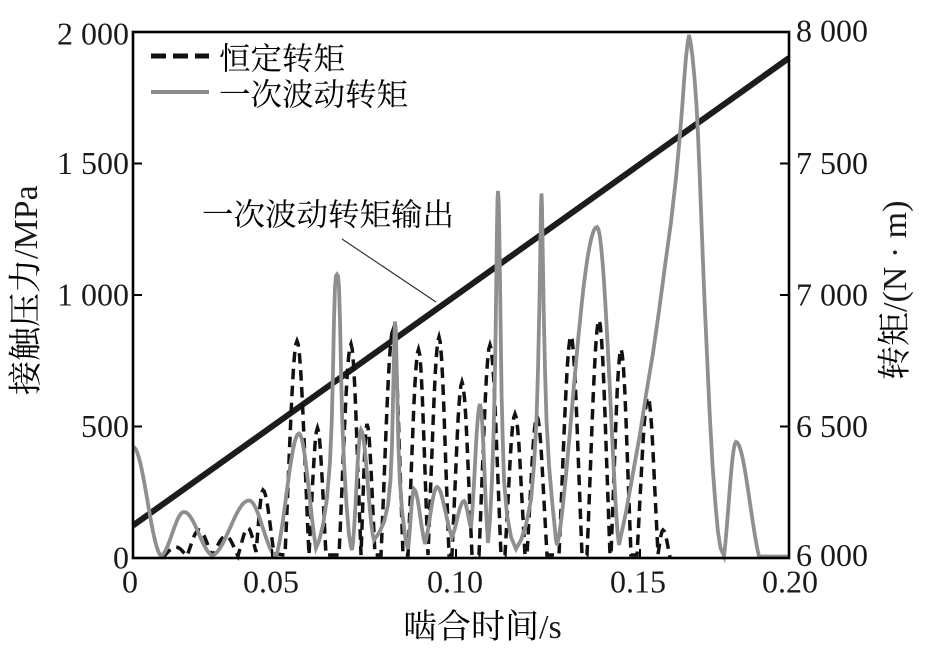 This screenshot has width=926, height=655. I want to click on svg-text: 7 500, so click(832, 163).